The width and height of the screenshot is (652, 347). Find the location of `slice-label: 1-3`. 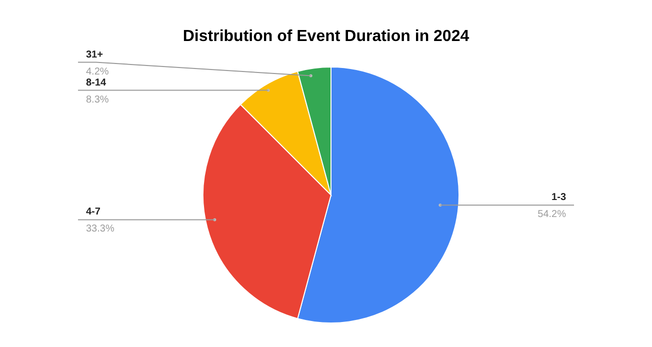

slice-label: 1-3 is located at coordinates (559, 198).